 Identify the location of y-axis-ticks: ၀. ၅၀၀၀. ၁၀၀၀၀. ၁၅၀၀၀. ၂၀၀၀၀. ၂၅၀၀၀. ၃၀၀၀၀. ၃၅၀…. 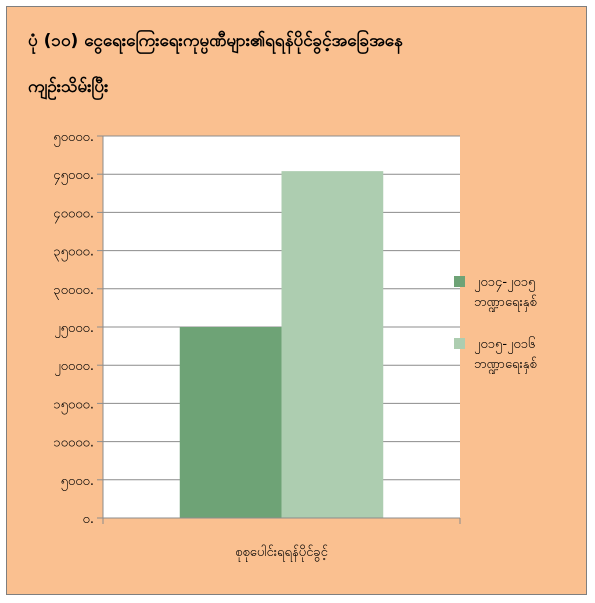
(78, 328).